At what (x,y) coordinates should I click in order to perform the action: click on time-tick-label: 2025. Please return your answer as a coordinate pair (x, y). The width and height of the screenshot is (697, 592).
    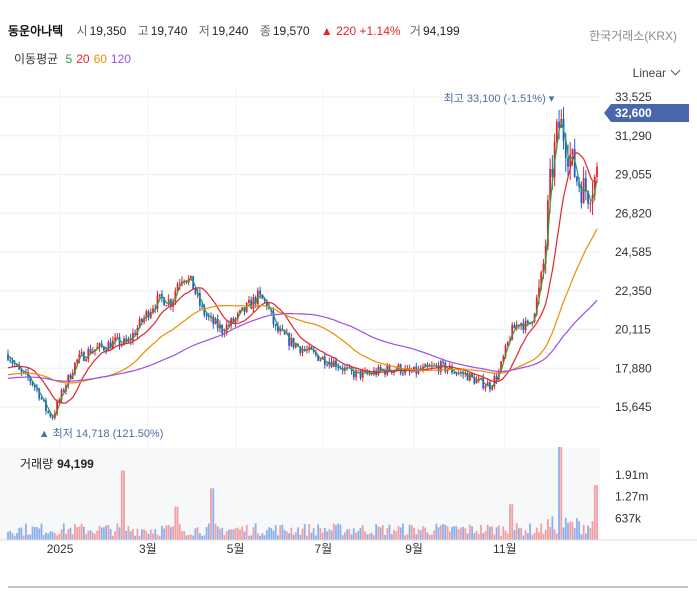
    Looking at the image, I should click on (60, 549).